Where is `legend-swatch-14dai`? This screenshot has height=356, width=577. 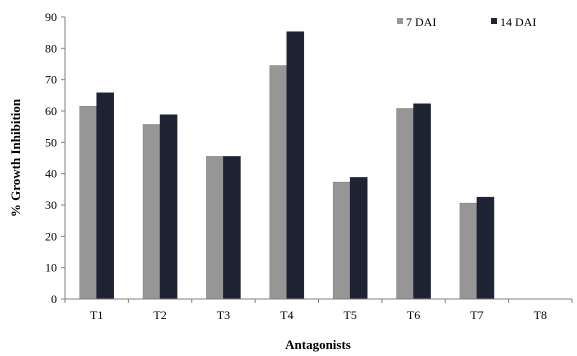 legend-swatch-14dai is located at coordinates (494, 21).